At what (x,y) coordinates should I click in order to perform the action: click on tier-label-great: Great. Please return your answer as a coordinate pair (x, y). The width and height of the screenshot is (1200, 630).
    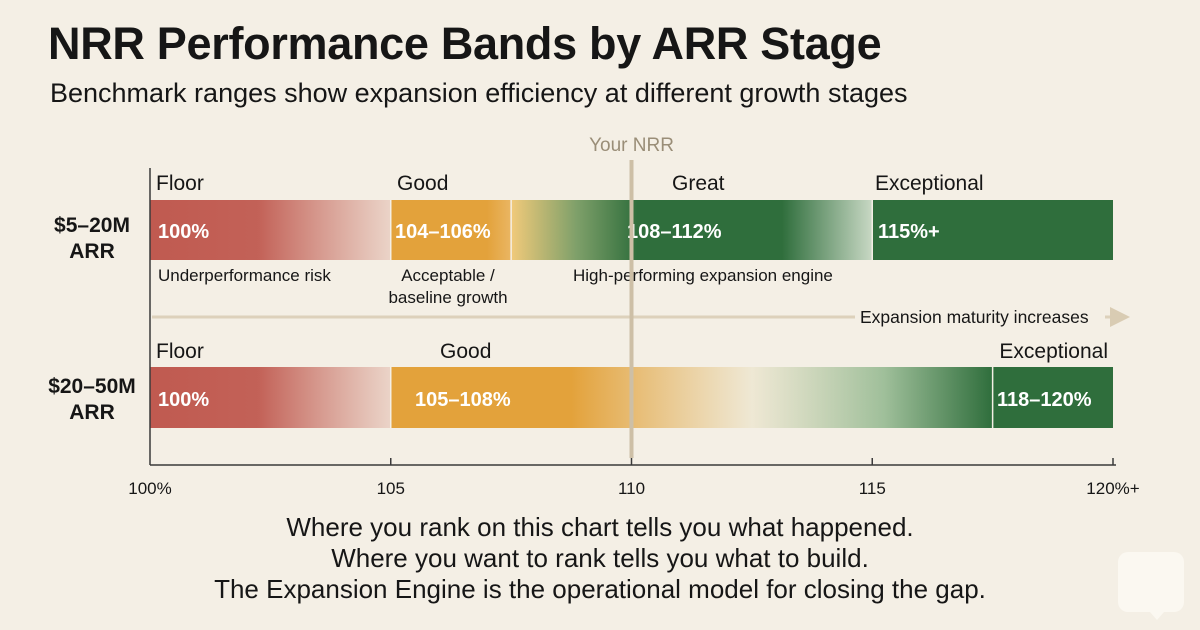
    Looking at the image, I should click on (698, 183).